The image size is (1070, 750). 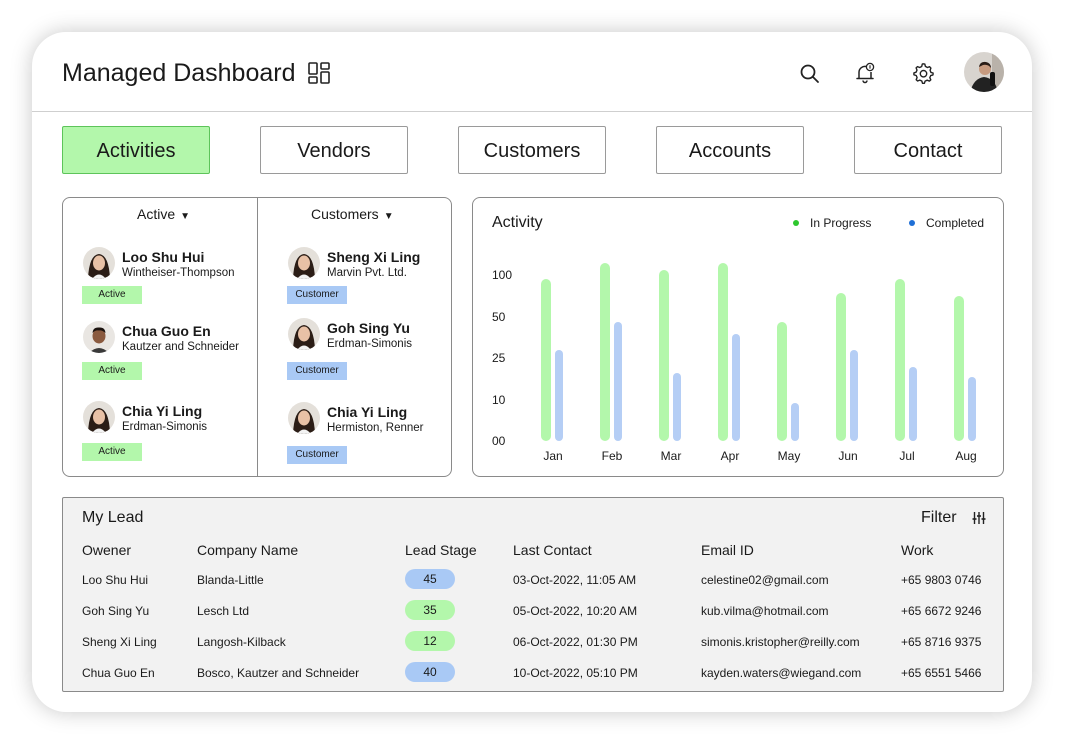 What do you see at coordinates (248, 550) in the screenshot?
I see `col-company-name-header: Company Name` at bounding box center [248, 550].